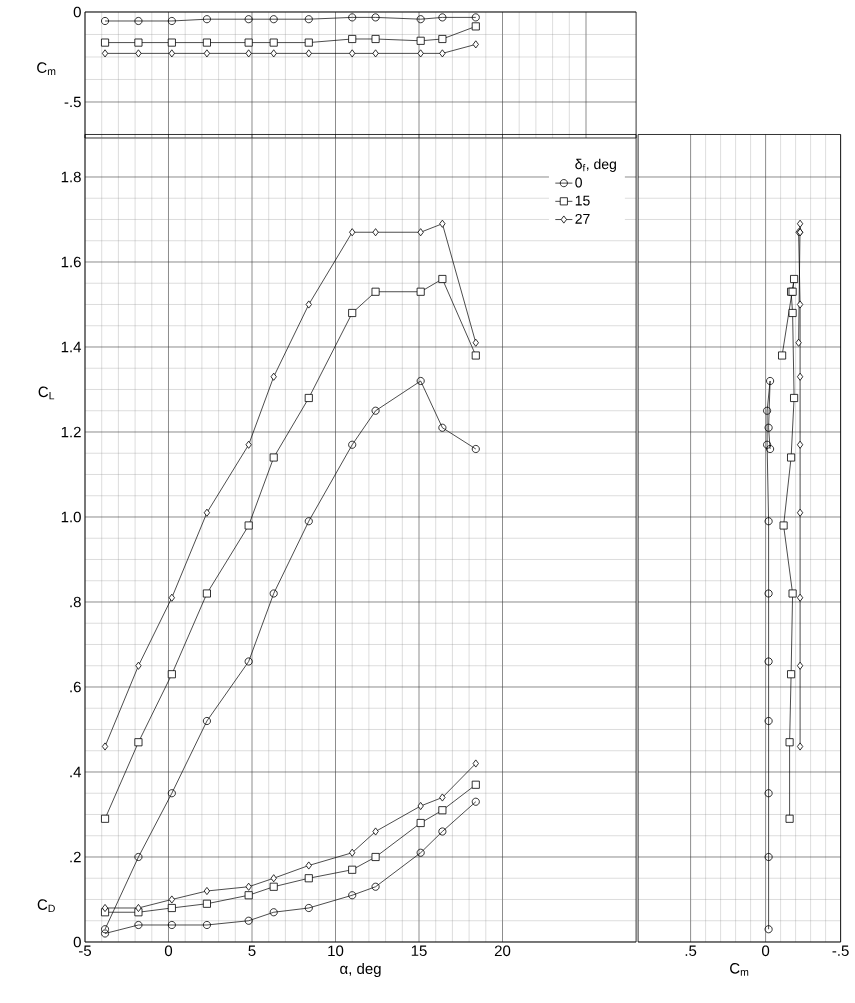 This screenshot has width=855, height=1003. I want to click on y-tick-label: .8, so click(75, 602).